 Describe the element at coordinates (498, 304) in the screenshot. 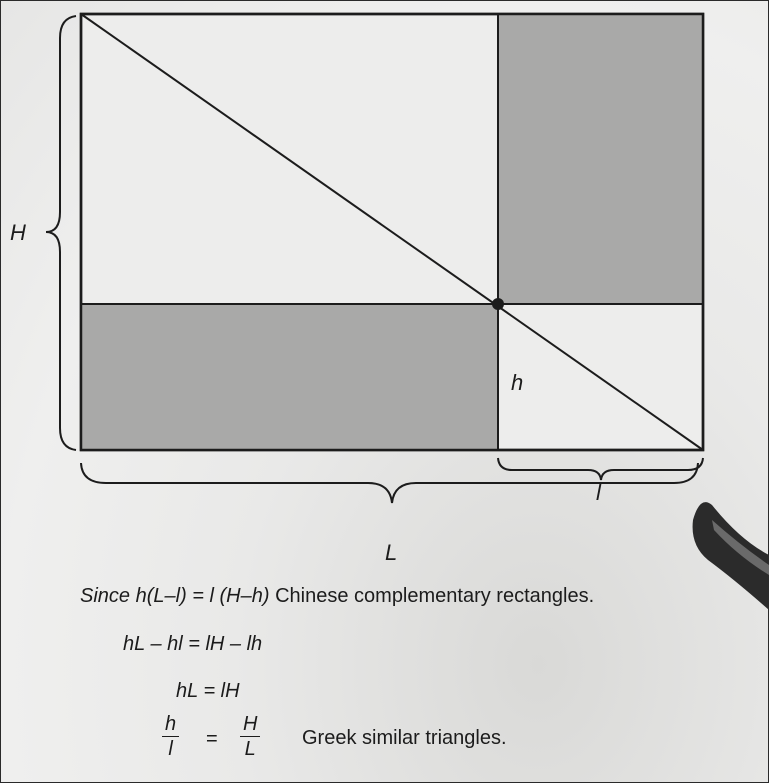

I see `intersection-point` at that location.